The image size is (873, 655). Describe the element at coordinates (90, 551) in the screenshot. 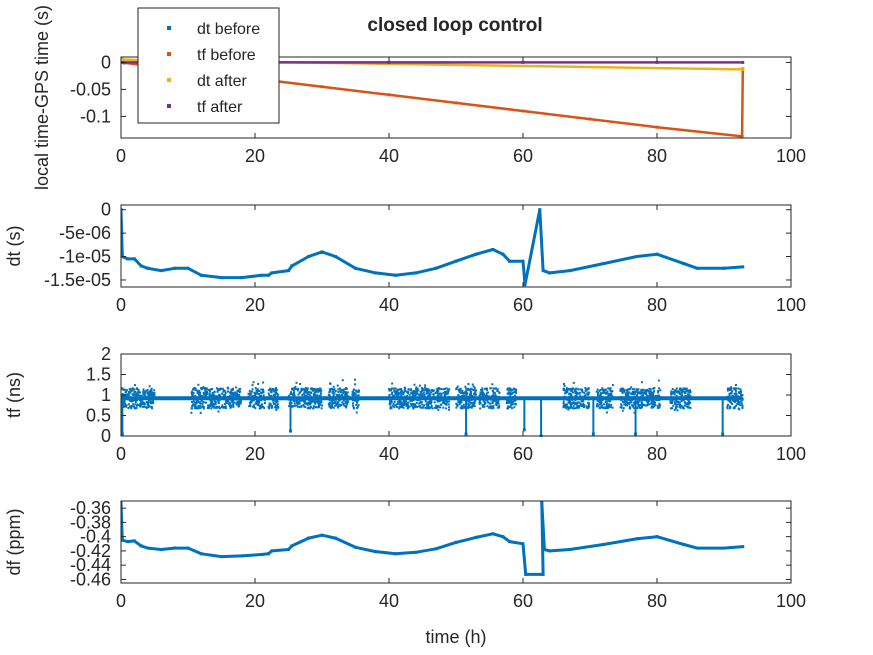

I see `y-tick-label: -0.42` at that location.